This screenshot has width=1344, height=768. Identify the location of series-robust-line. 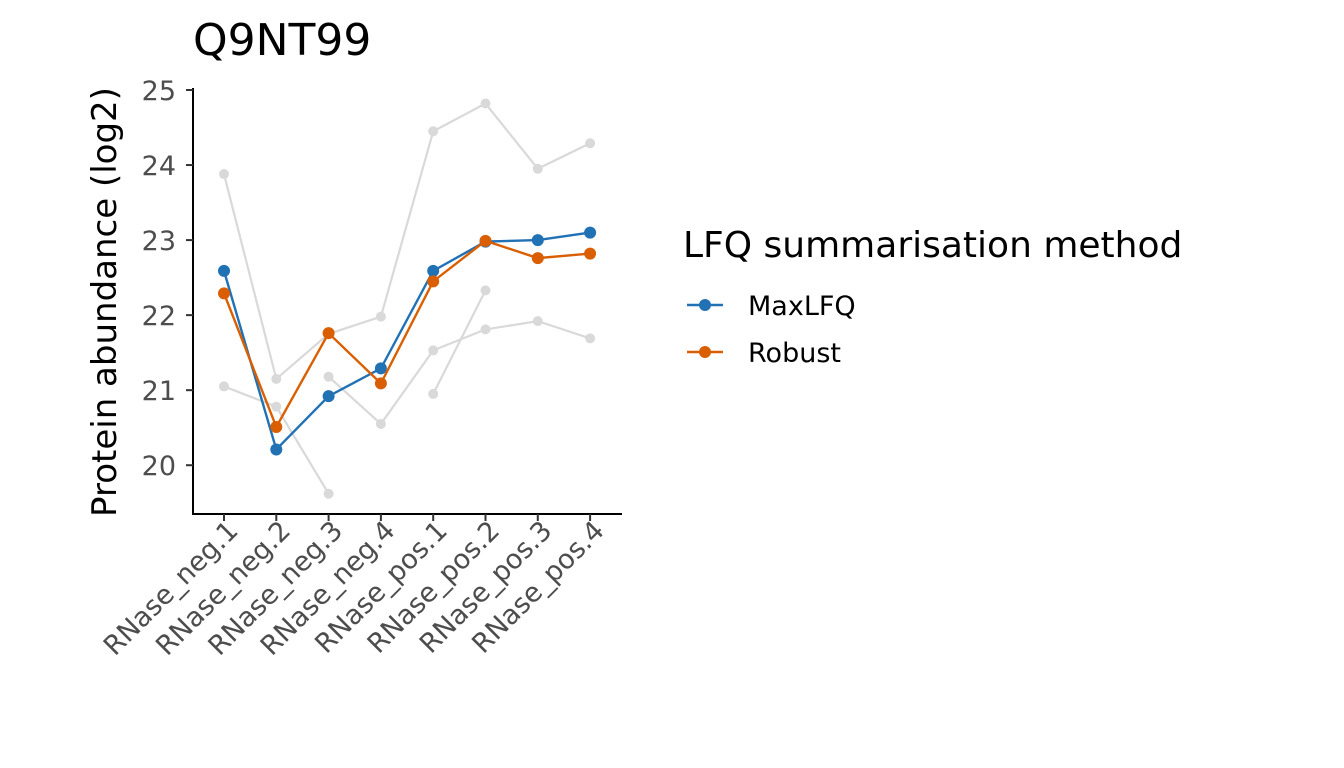
(406, 334).